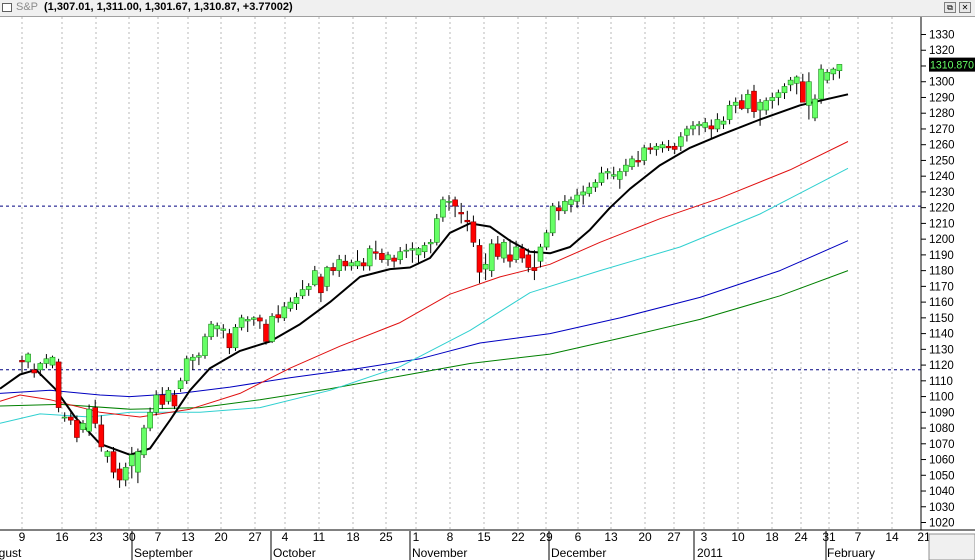  What do you see at coordinates (941, 319) in the screenshot?
I see `y-tick-label: 1150` at bounding box center [941, 319].